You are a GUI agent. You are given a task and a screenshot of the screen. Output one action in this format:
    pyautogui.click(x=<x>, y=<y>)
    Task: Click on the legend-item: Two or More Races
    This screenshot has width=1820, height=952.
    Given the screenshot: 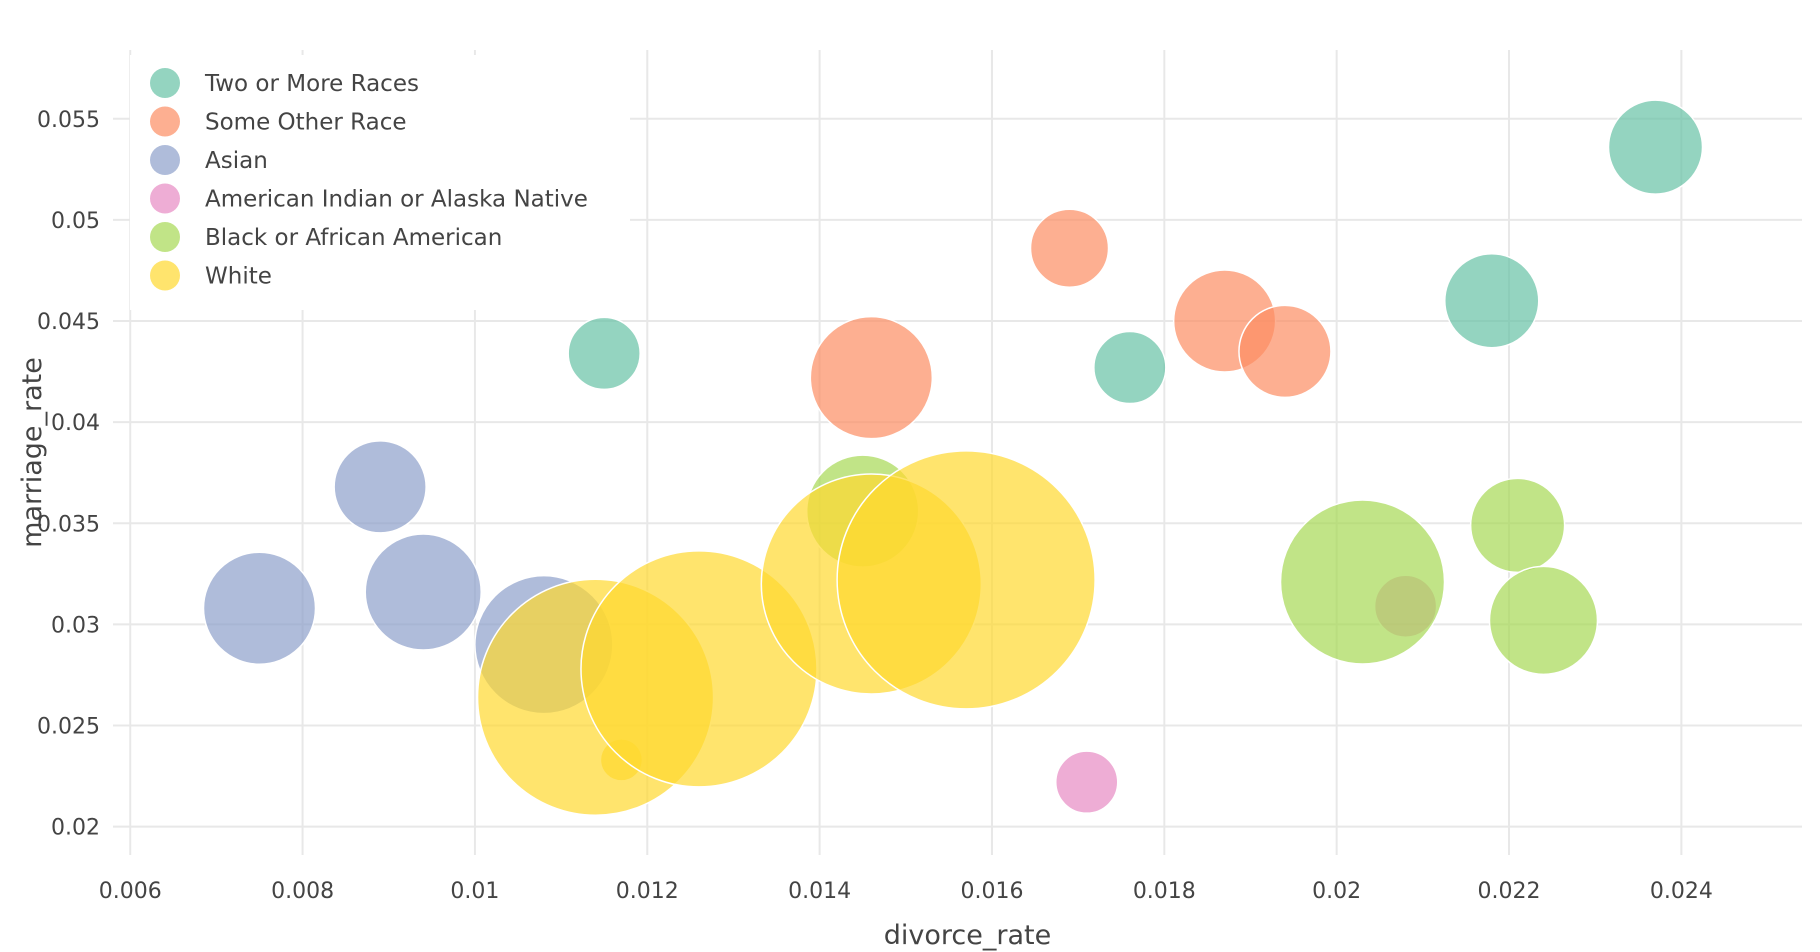 What is the action you would take?
    pyautogui.click(x=284, y=83)
    